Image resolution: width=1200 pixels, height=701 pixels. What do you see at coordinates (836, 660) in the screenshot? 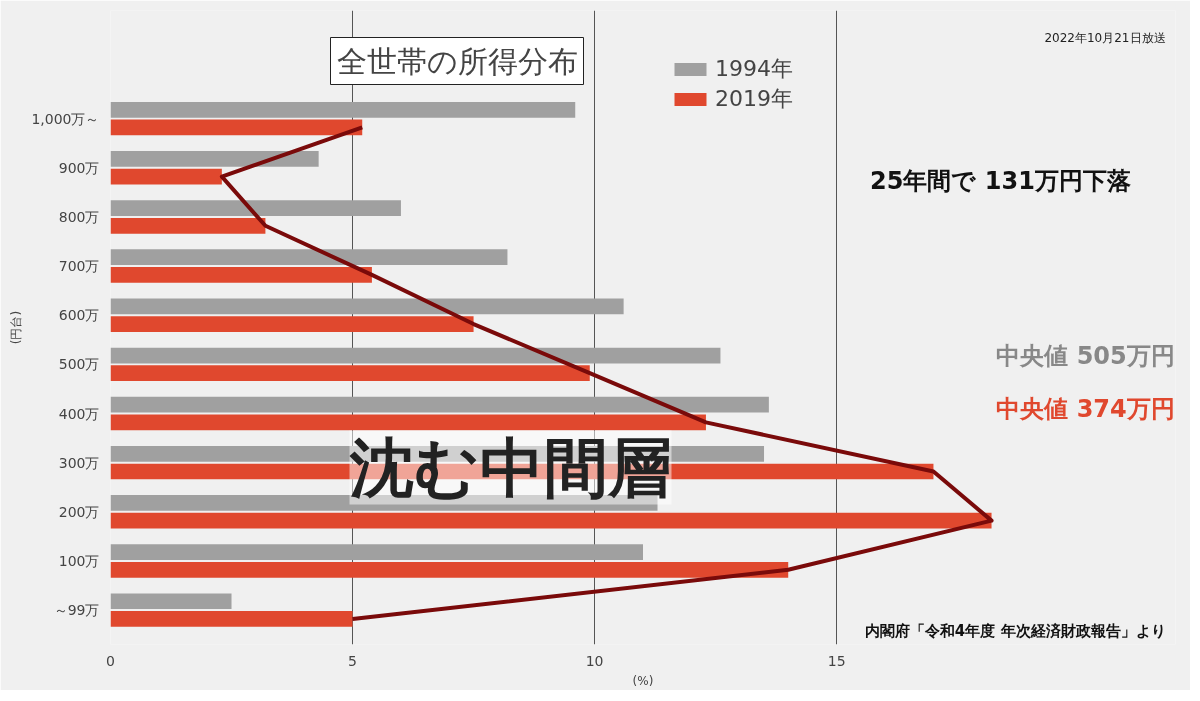
I see `x-tick-label: 15` at bounding box center [836, 660].